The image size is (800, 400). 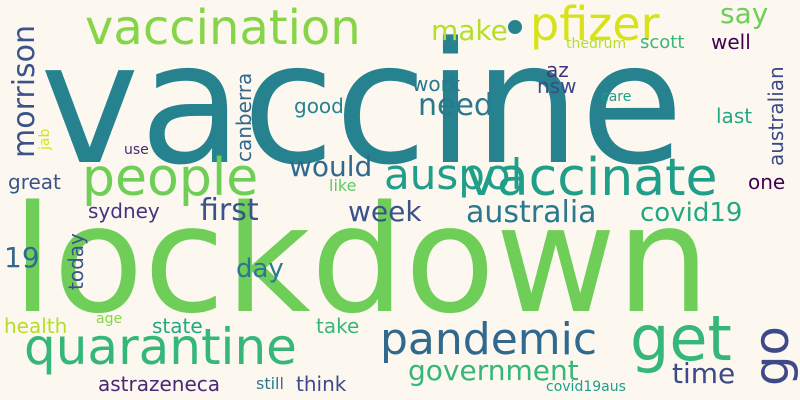 What do you see at coordinates (453, 174) in the screenshot?
I see `word-go: auspol` at bounding box center [453, 174].